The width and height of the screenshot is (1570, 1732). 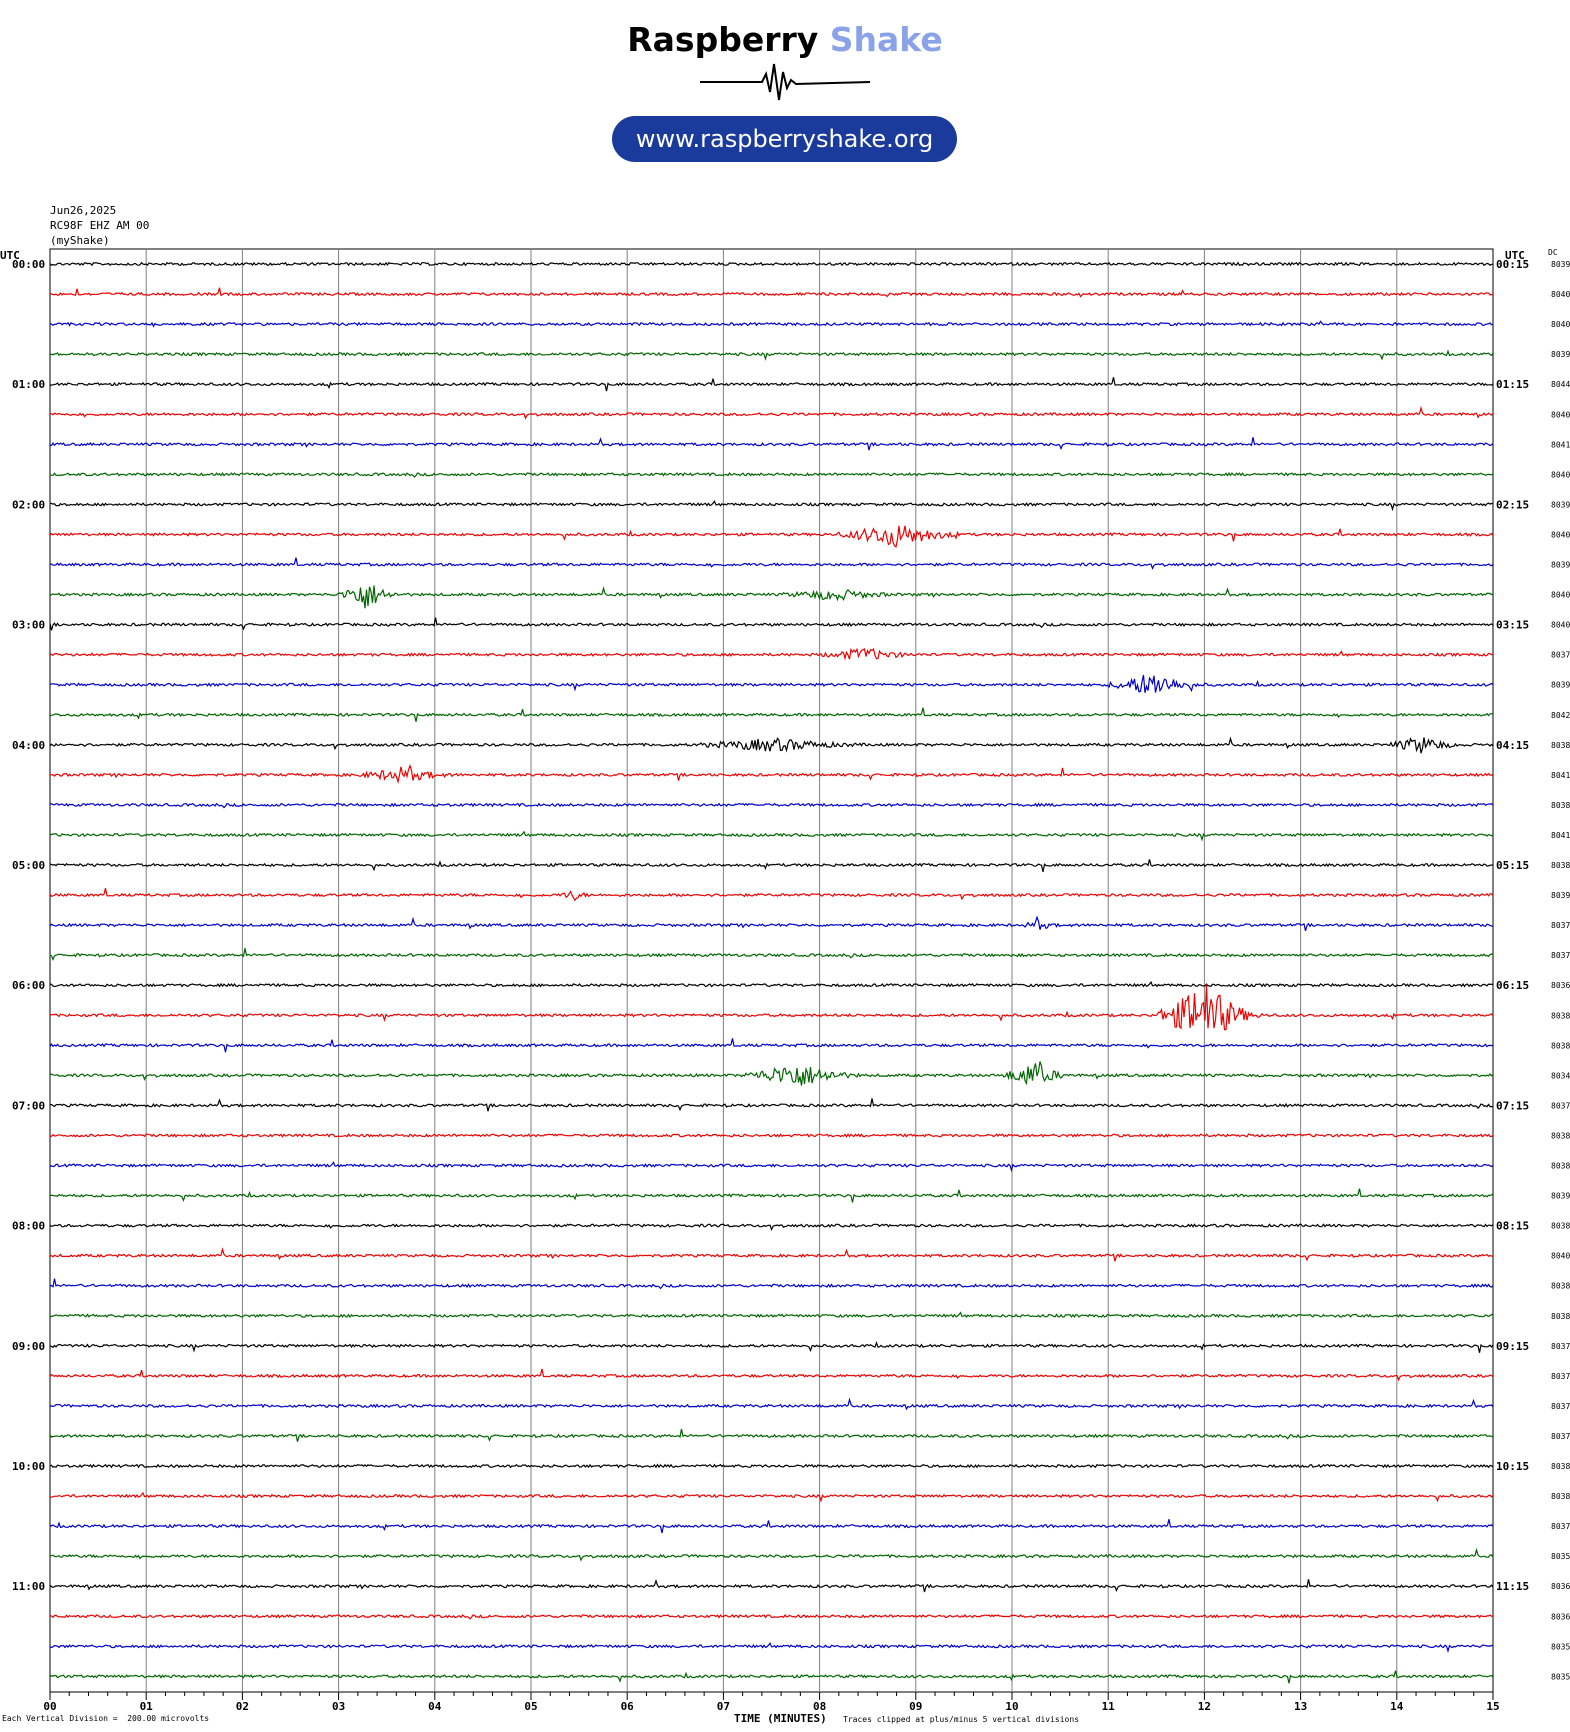 What do you see at coordinates (1512, 504) in the screenshot?
I see `hour-label-right: 02:15` at bounding box center [1512, 504].